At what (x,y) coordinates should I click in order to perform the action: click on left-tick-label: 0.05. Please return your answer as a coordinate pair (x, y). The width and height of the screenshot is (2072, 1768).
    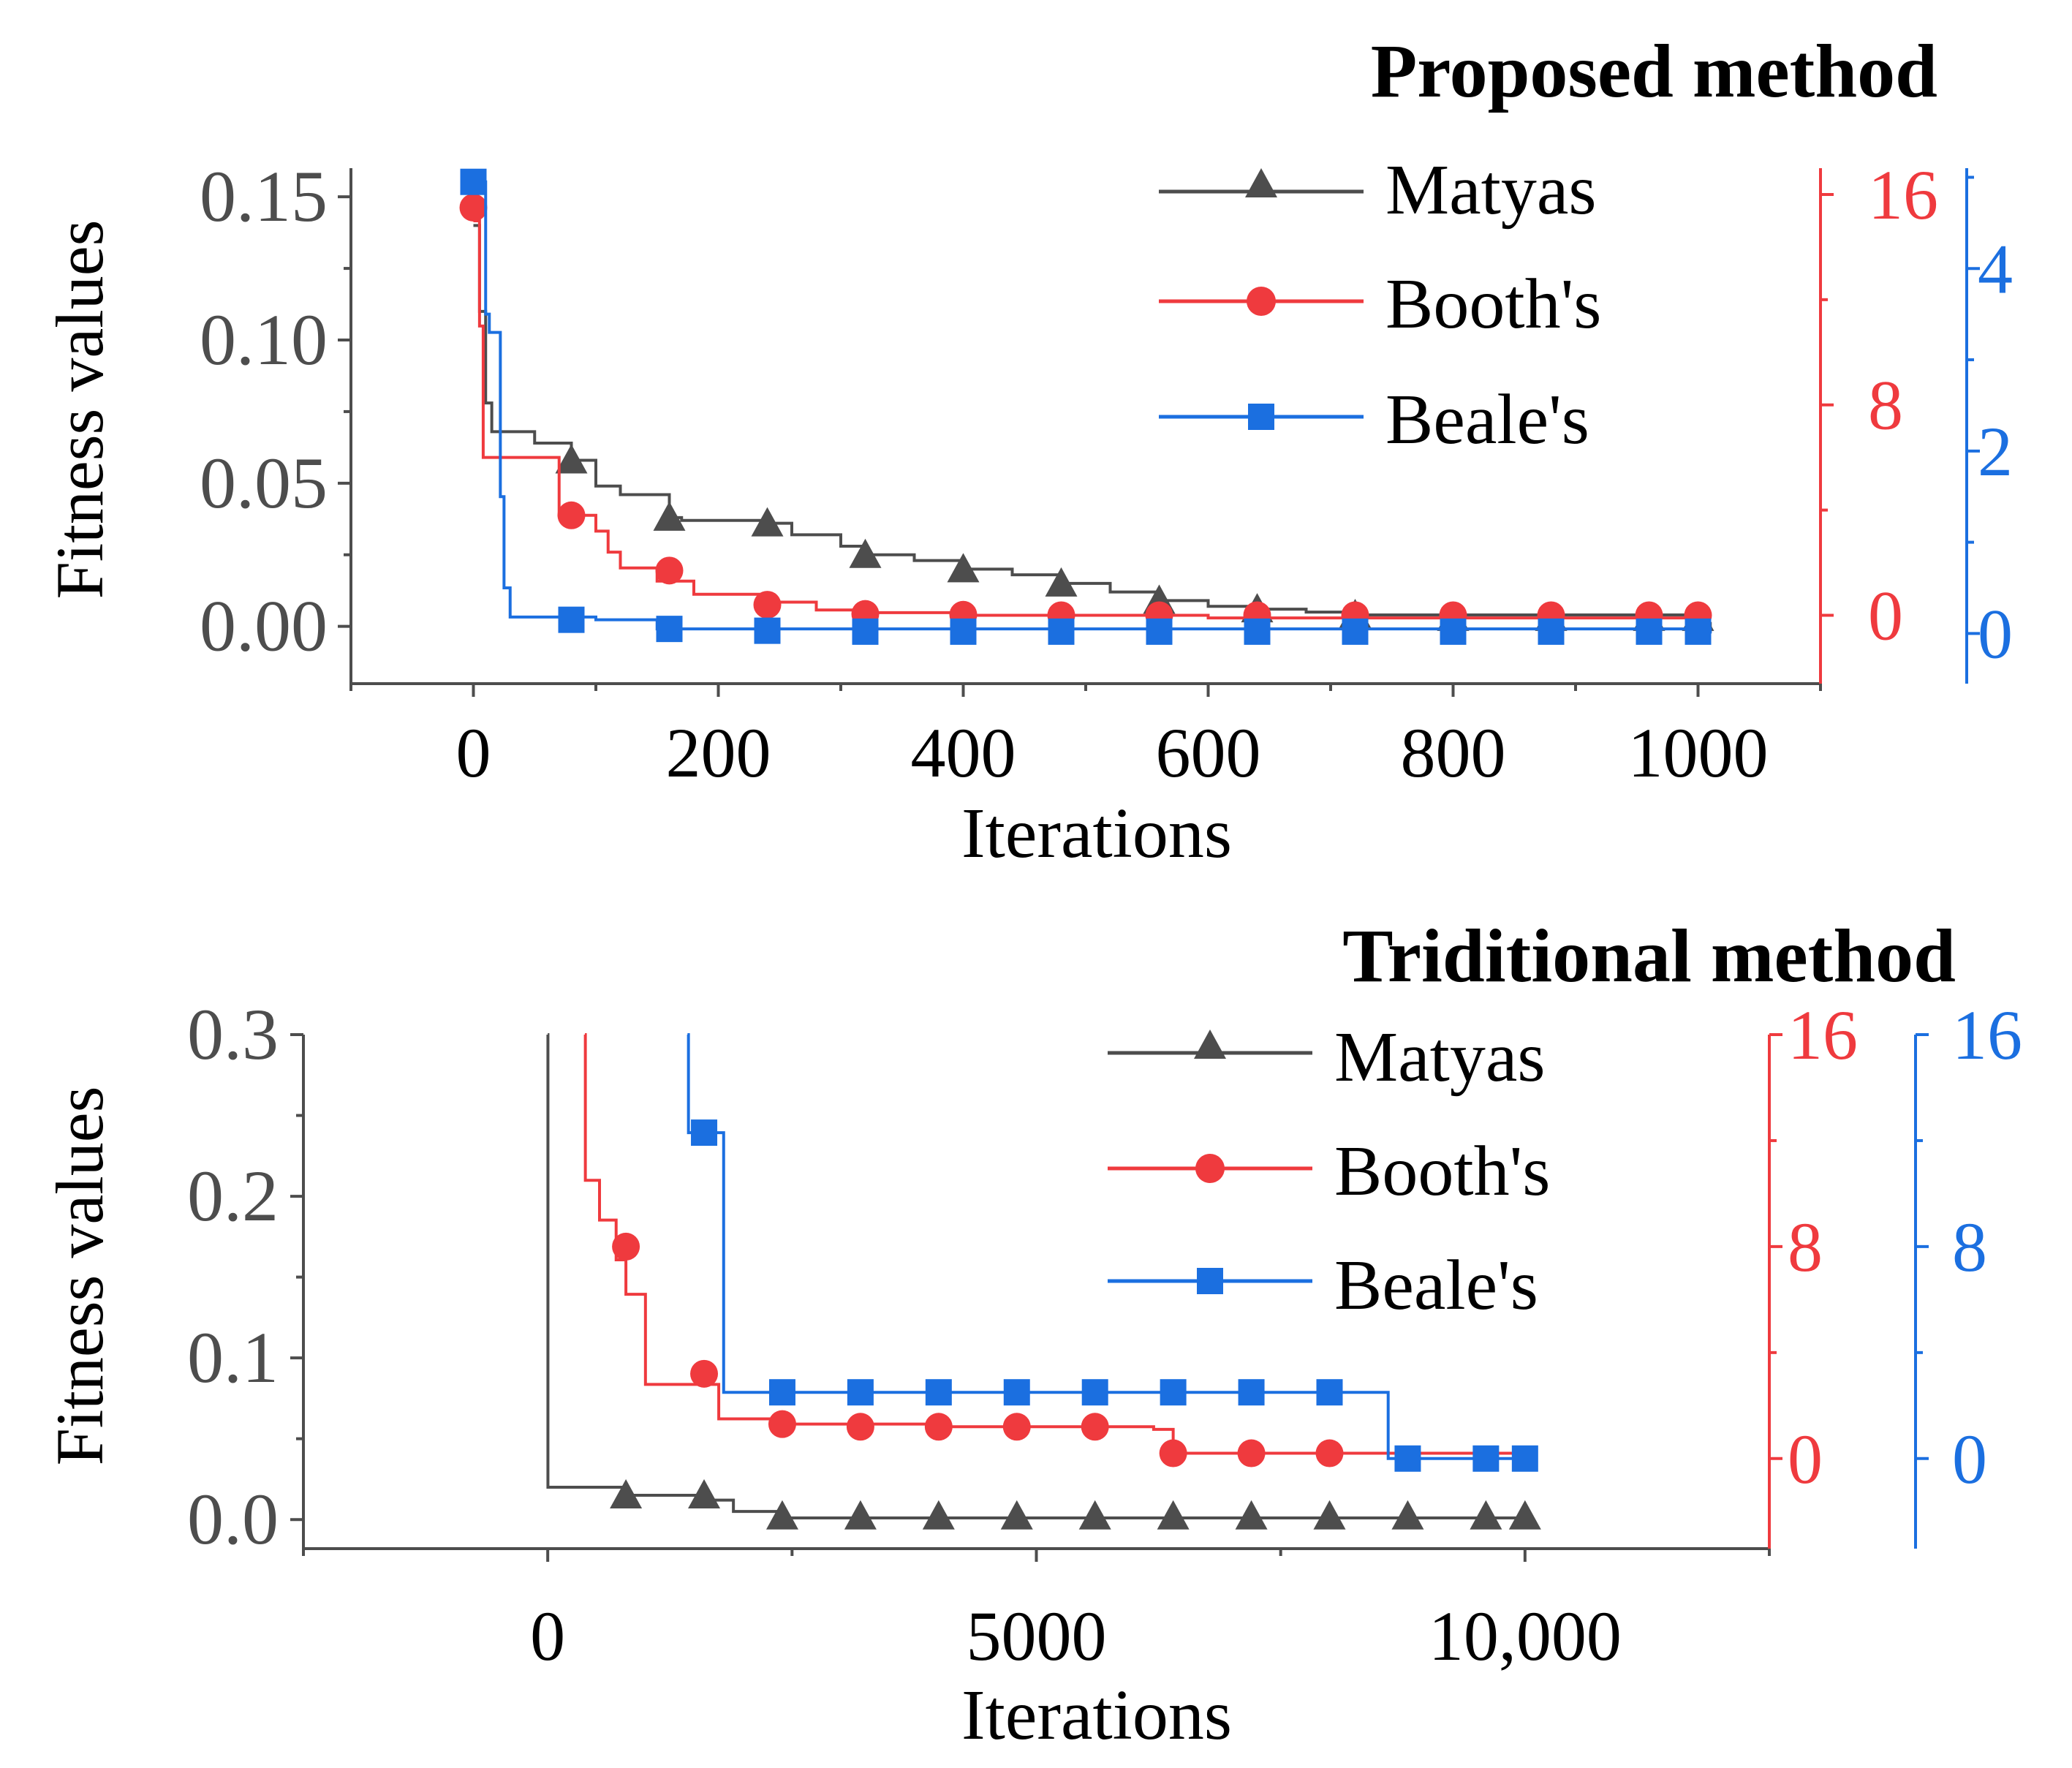
    Looking at the image, I should click on (264, 483).